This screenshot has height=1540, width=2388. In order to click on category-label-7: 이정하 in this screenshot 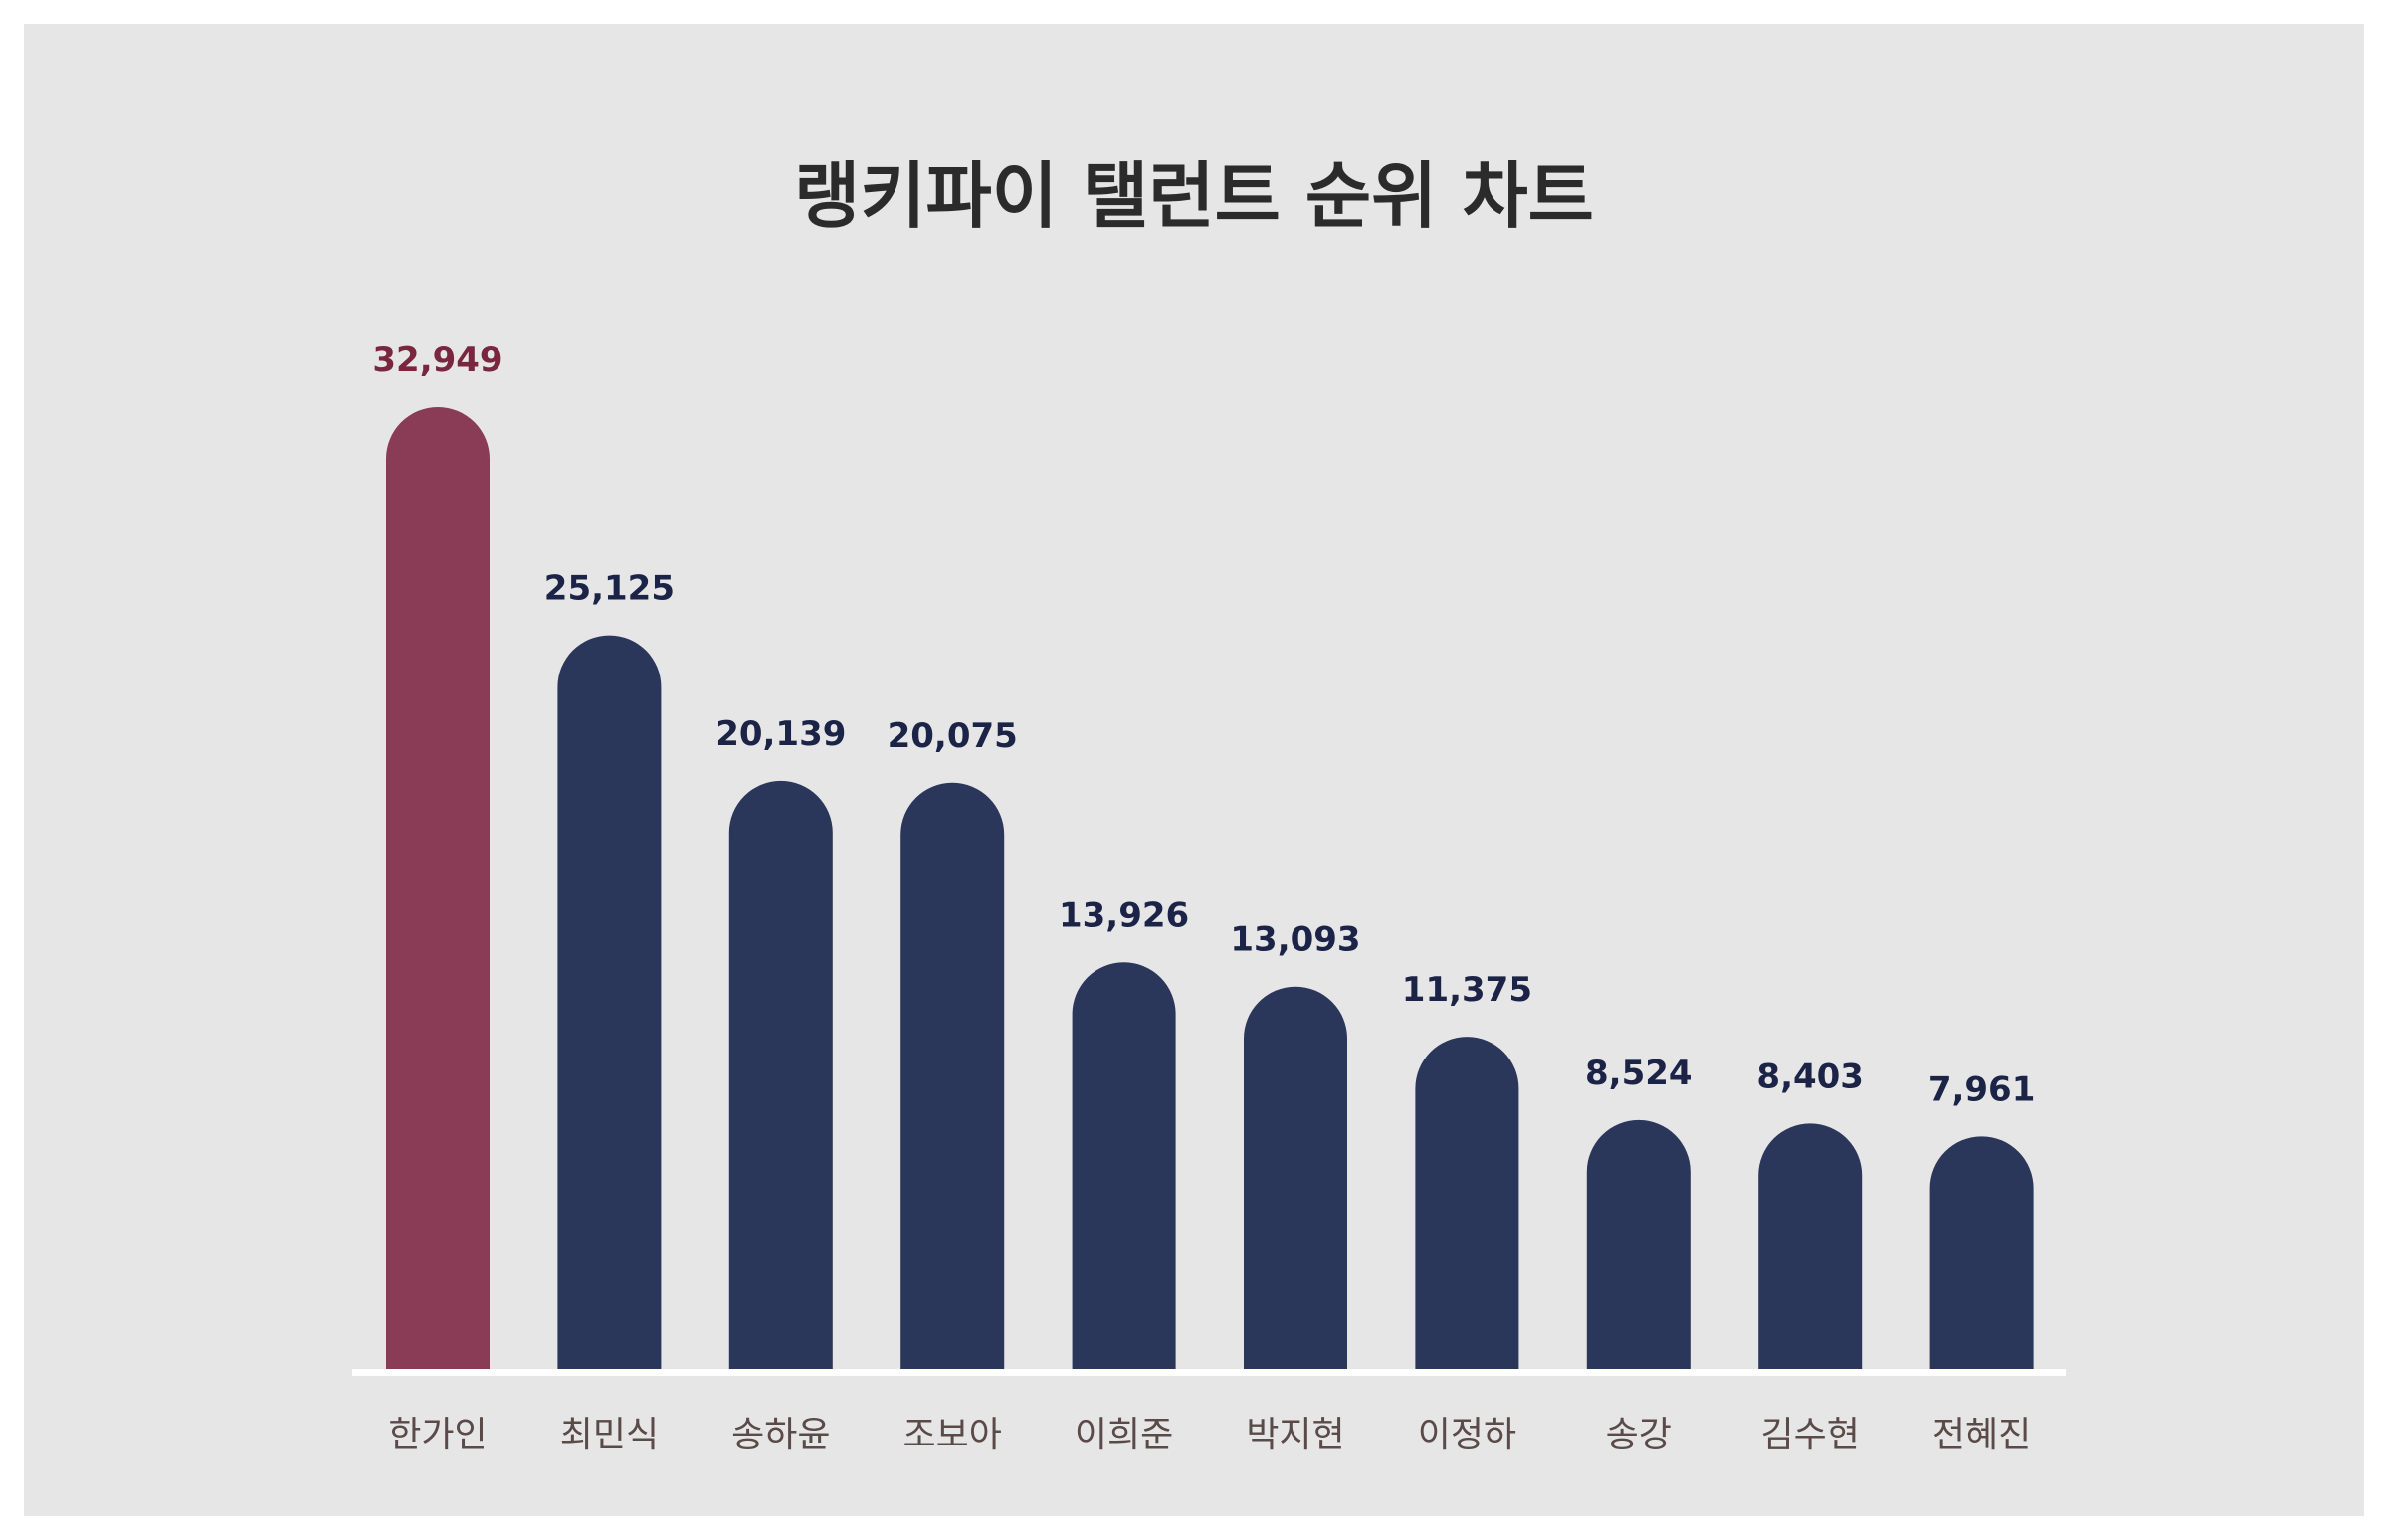, I will do `click(1467, 1435)`.